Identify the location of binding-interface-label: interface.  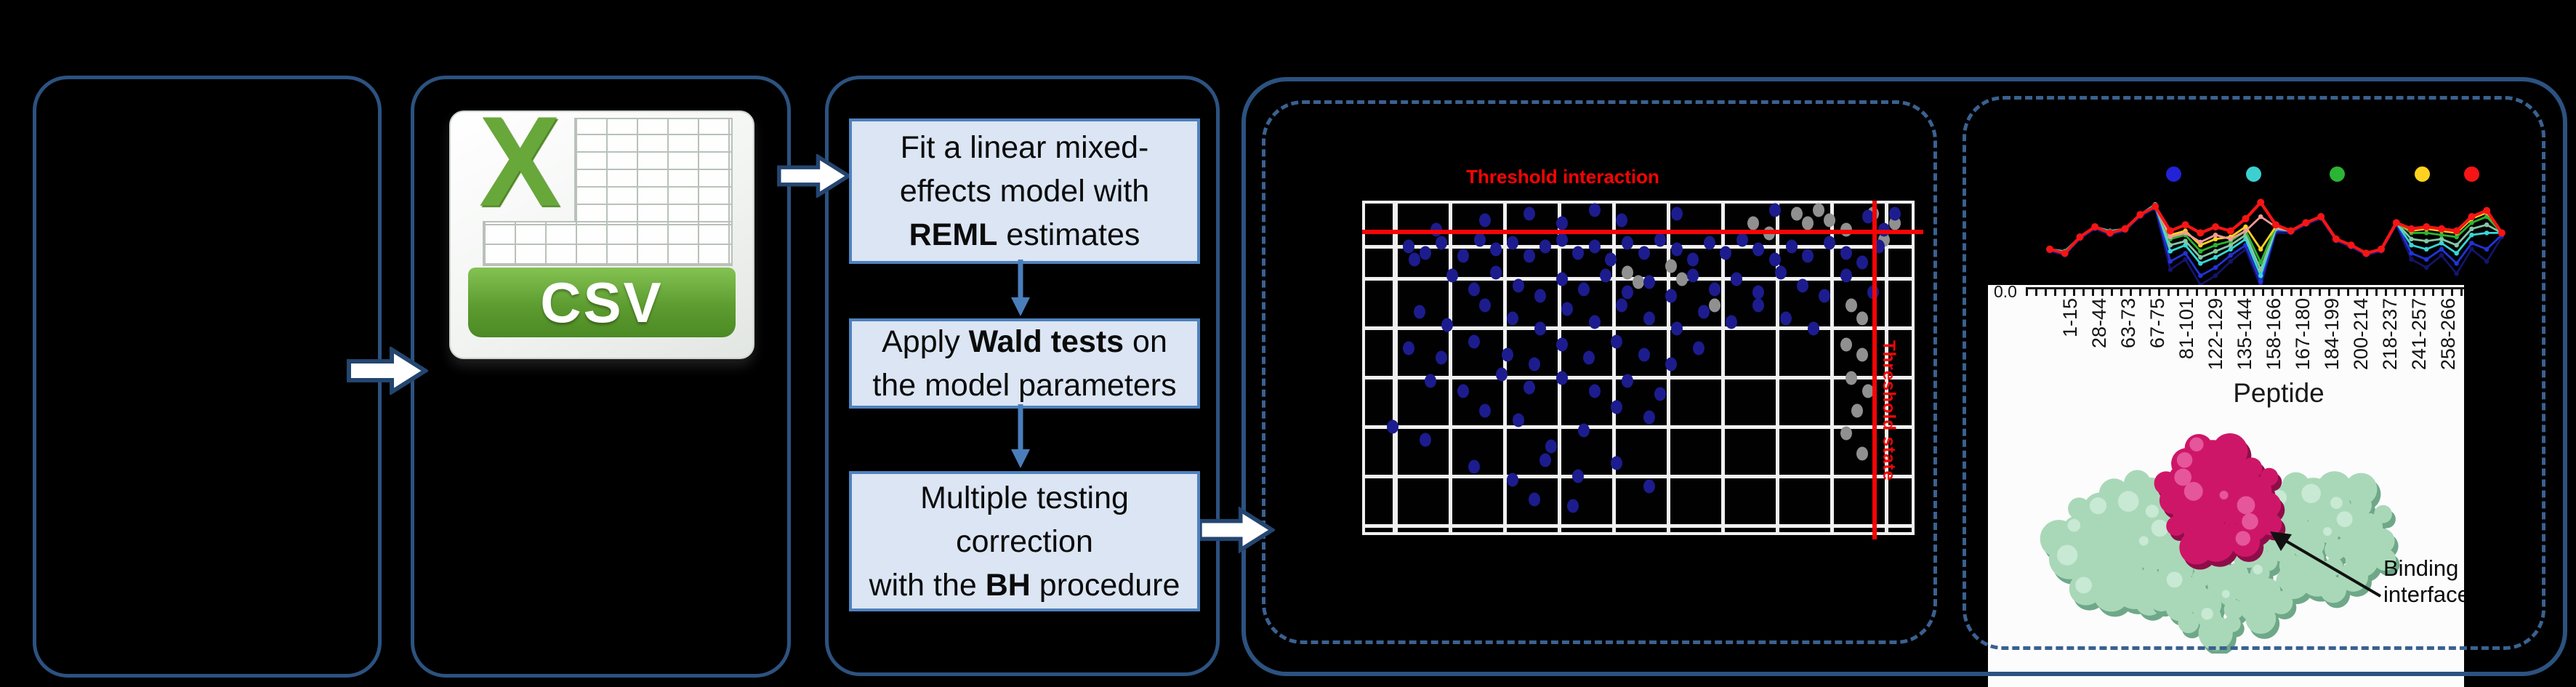
(2423, 594).